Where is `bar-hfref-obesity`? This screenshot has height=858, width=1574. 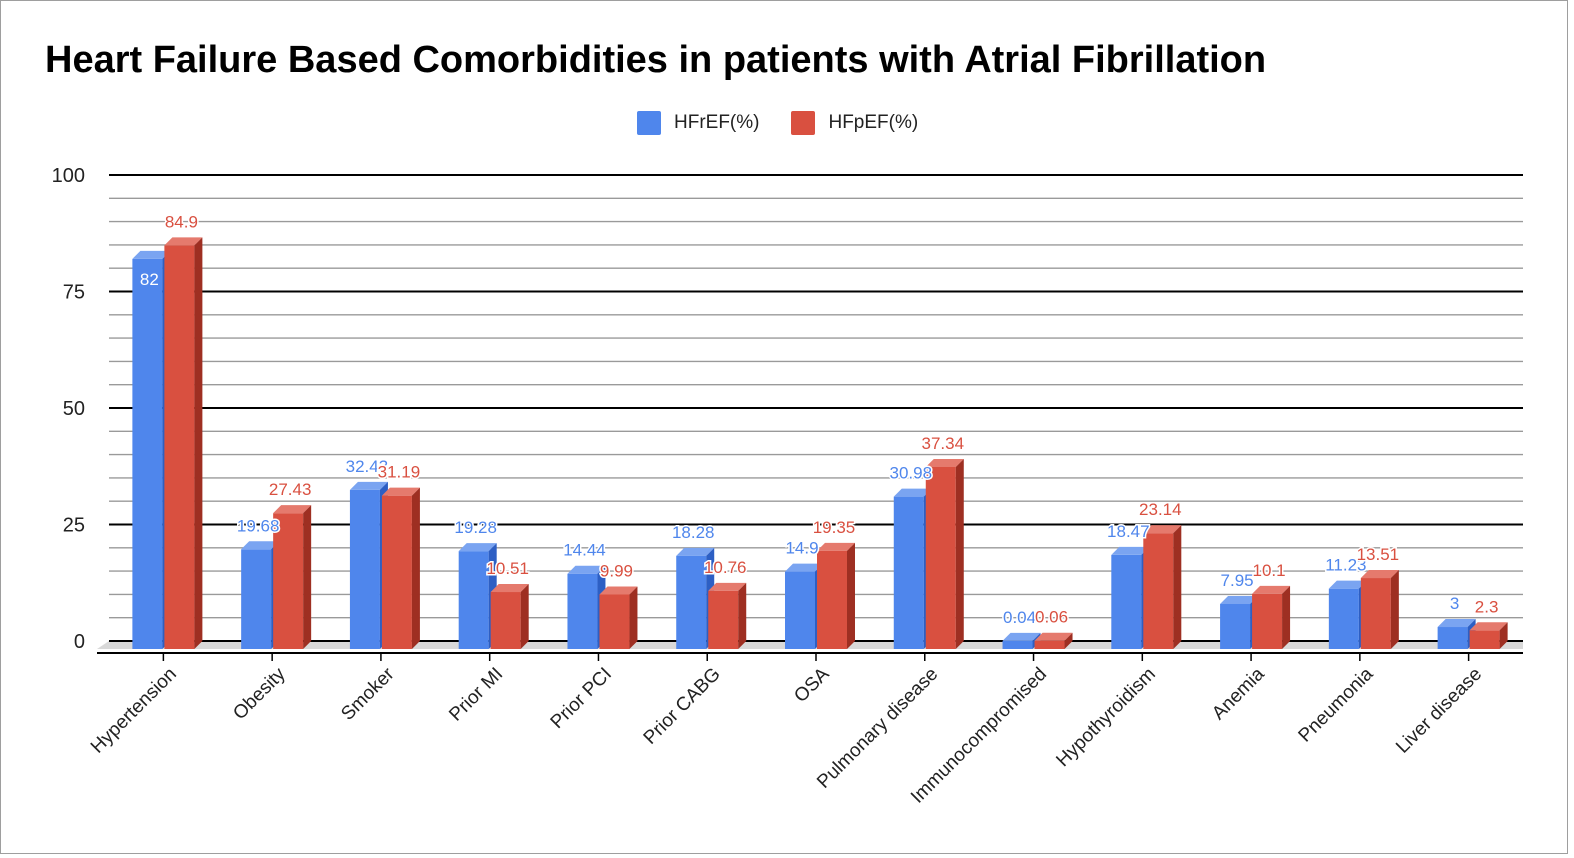
bar-hfref-obesity is located at coordinates (256, 599).